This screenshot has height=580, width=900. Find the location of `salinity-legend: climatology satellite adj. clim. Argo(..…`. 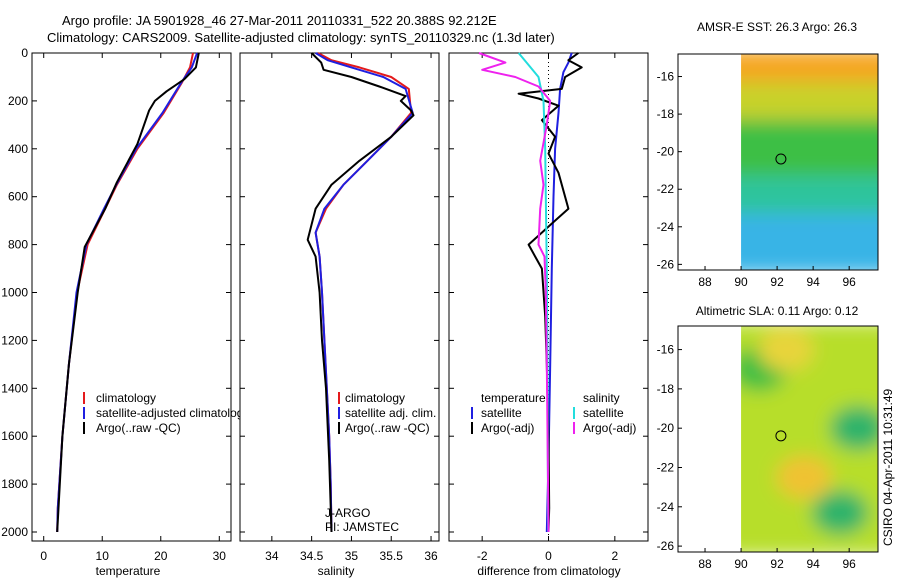

salinity-legend: climatology satellite adj. clim. Argo(..… is located at coordinates (387, 413).